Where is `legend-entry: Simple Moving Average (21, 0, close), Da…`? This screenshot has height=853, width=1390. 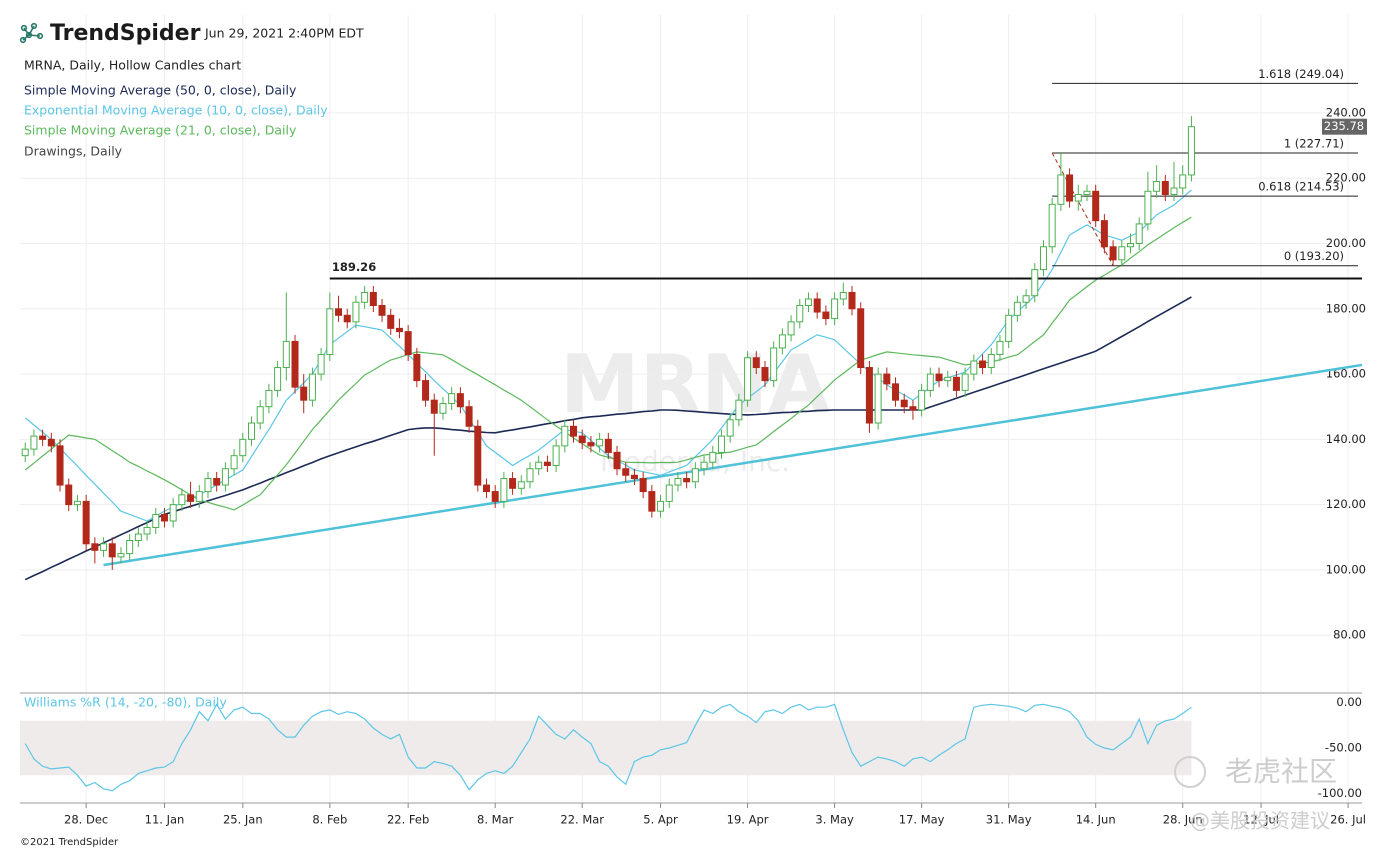 legend-entry: Simple Moving Average (21, 0, close), Da… is located at coordinates (160, 130).